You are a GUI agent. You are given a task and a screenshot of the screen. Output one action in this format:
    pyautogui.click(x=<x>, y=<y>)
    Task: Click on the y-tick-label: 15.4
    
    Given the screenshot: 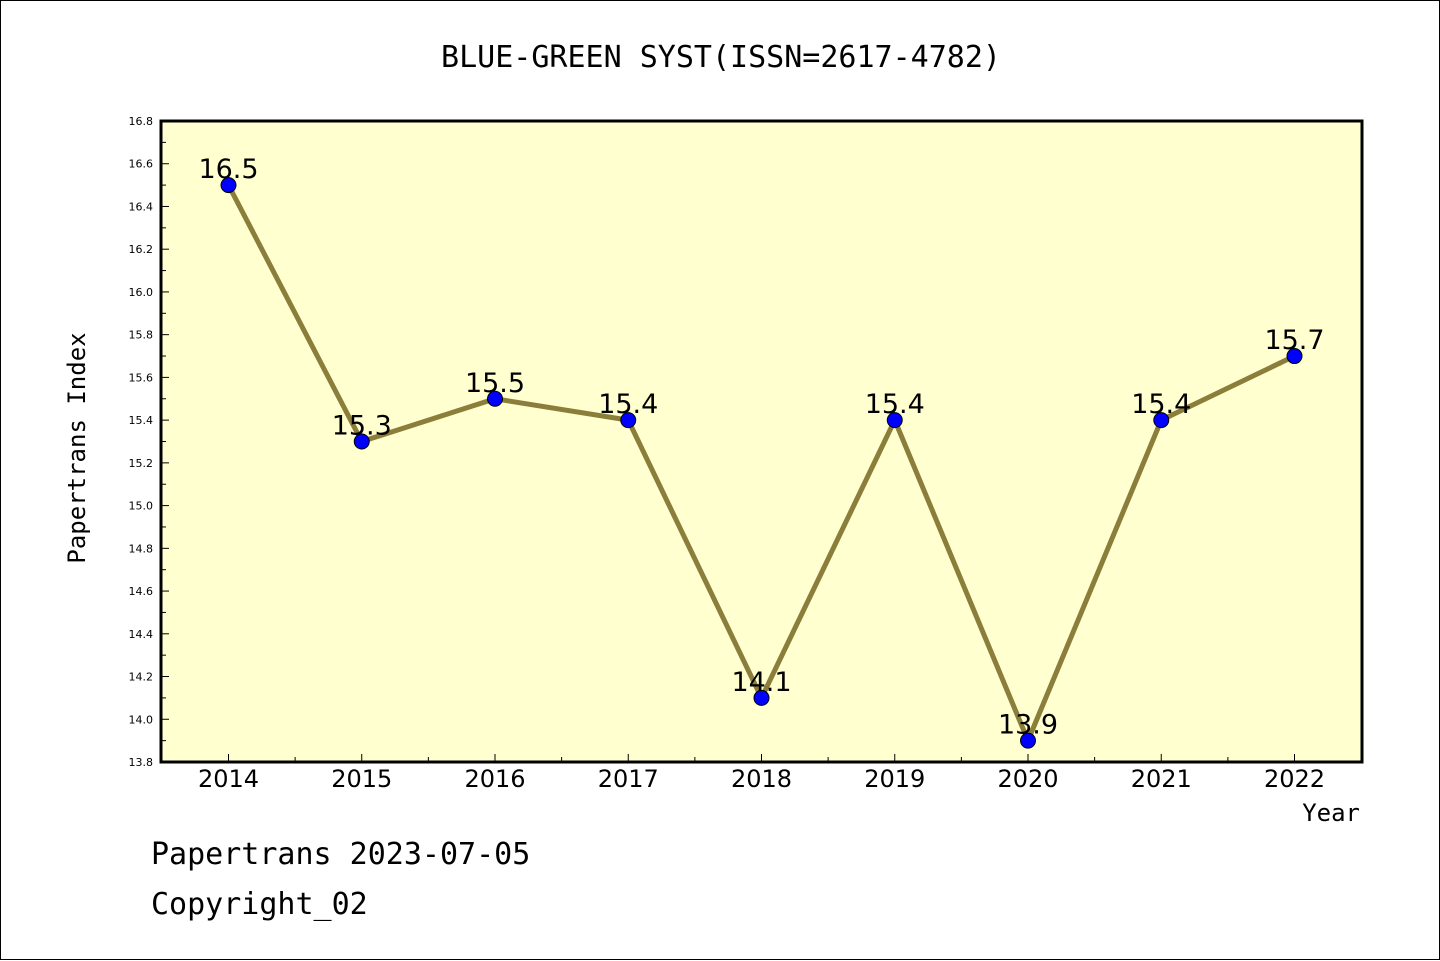 What is the action you would take?
    pyautogui.click(x=141, y=420)
    